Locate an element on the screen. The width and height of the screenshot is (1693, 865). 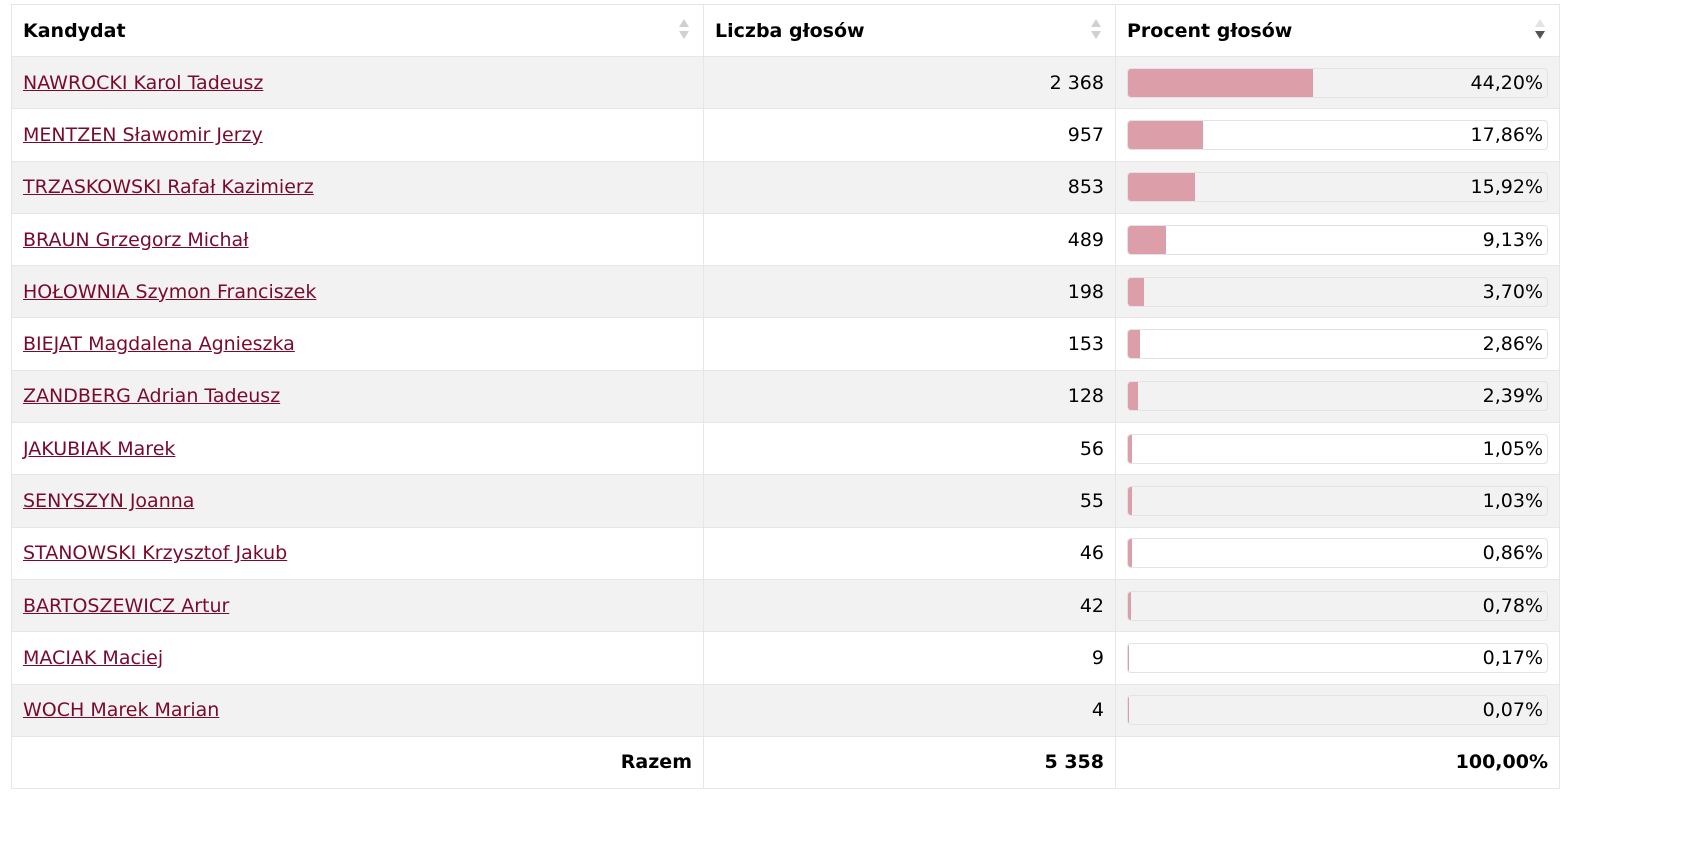
candidate-link: BARTOSZEWICZ Artur is located at coordinates (126, 605).